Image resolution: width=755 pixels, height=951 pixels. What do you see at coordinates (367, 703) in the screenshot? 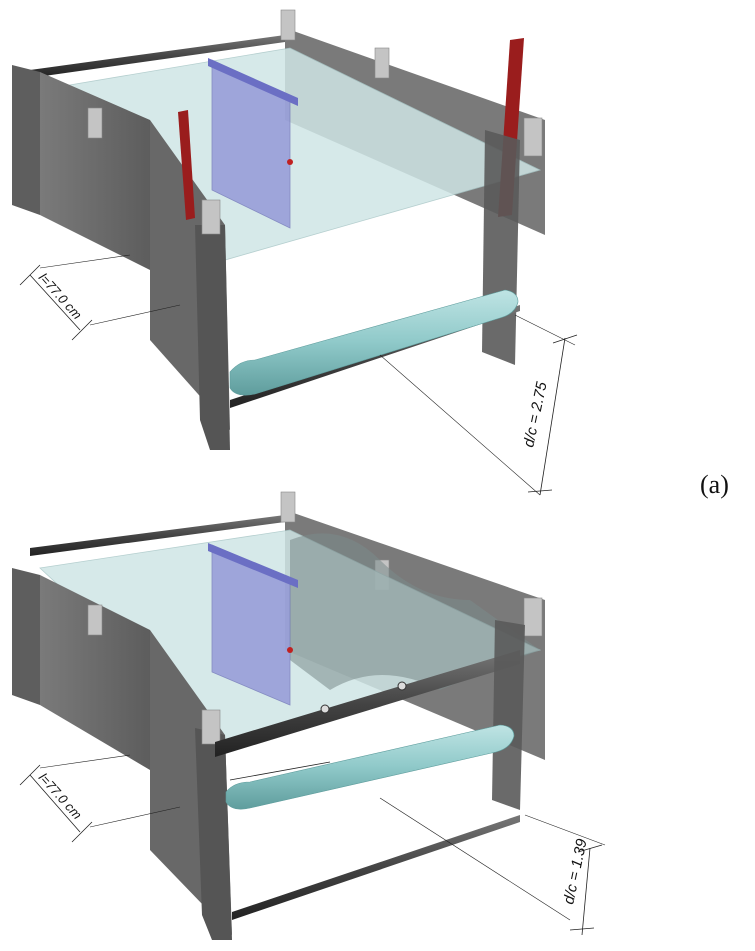
I see `probe-cross-rod` at bounding box center [367, 703].